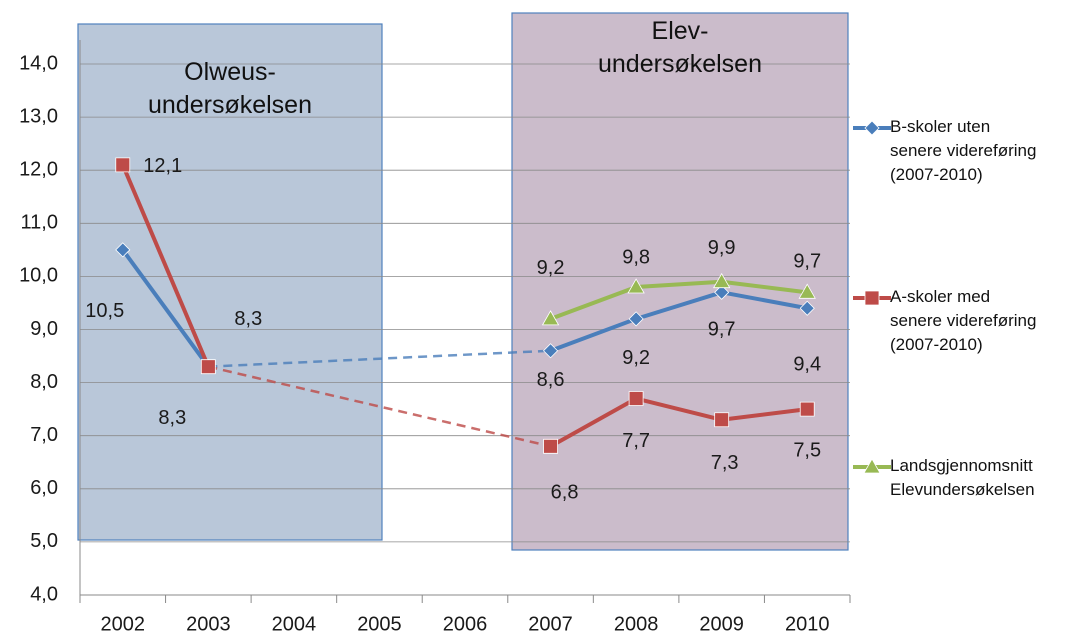  What do you see at coordinates (44, 541) in the screenshot?
I see `y-tick-label: 5,0` at bounding box center [44, 541].